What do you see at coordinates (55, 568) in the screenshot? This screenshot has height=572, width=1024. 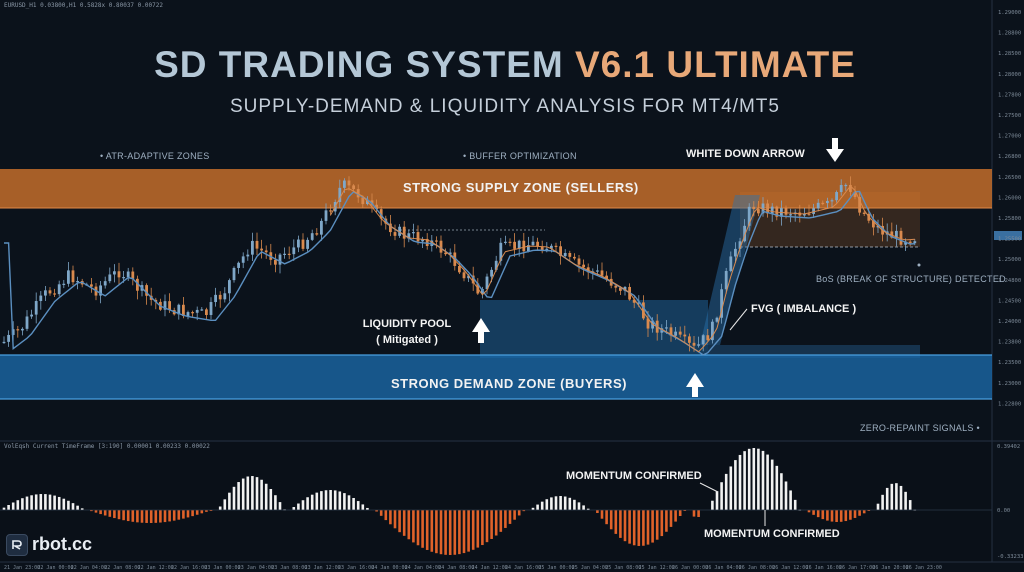 I see `time-axis-label: 22 Jan 00:00` at bounding box center [55, 568].